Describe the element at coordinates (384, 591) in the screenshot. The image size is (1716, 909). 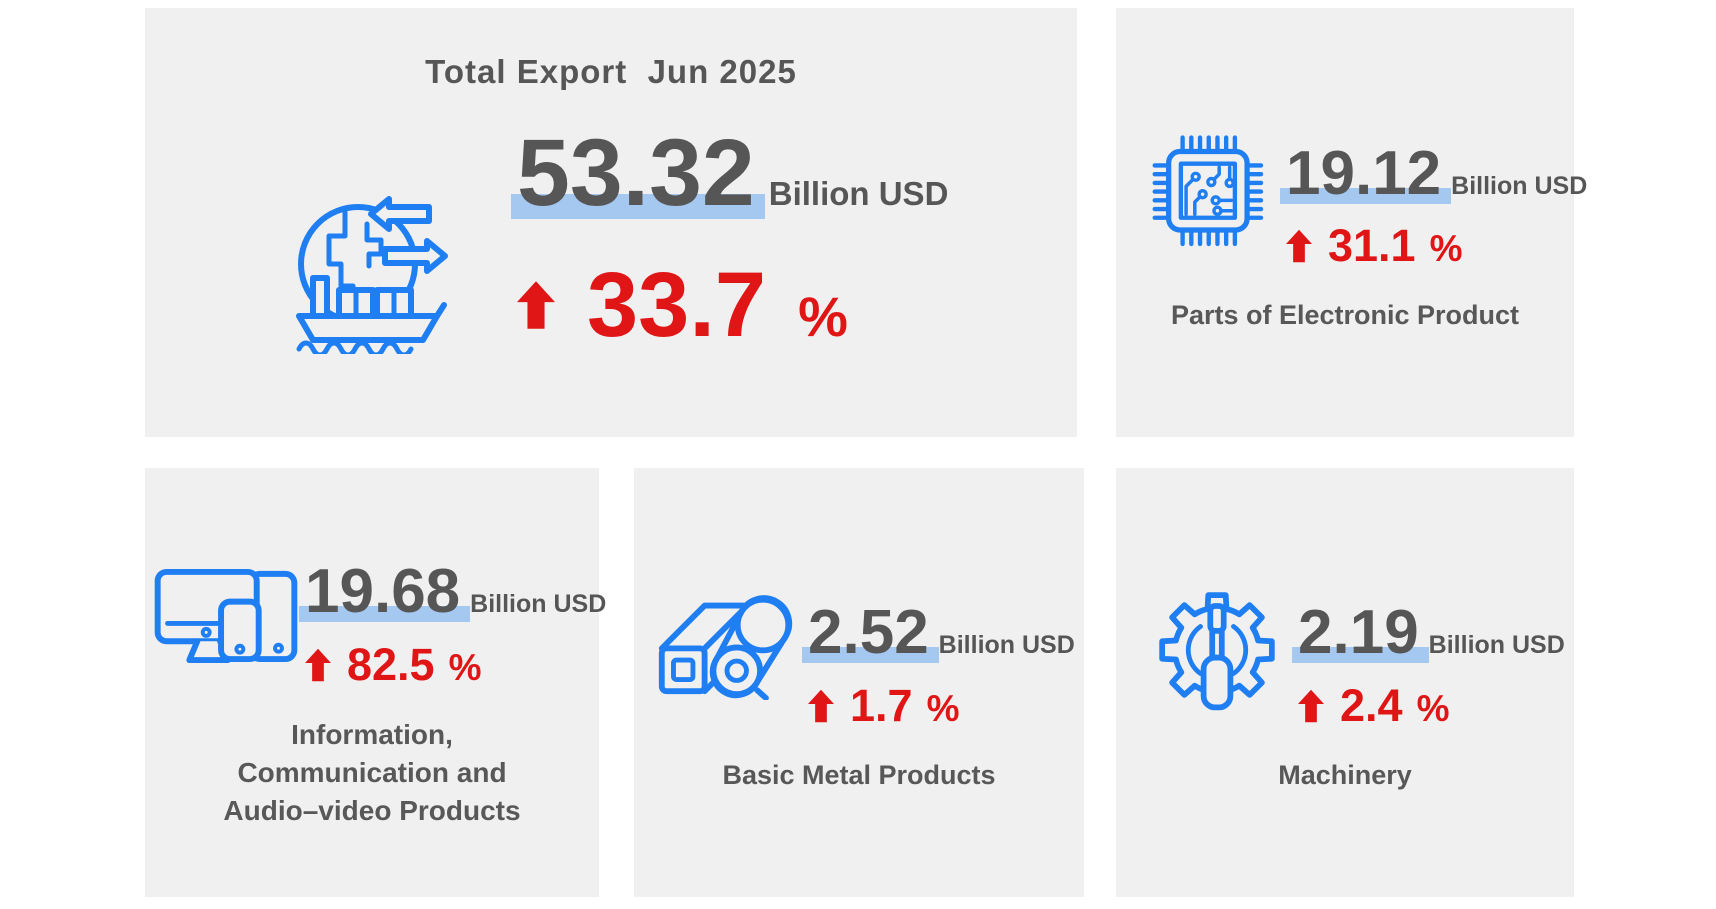
I see `ict-value: 19.68` at that location.